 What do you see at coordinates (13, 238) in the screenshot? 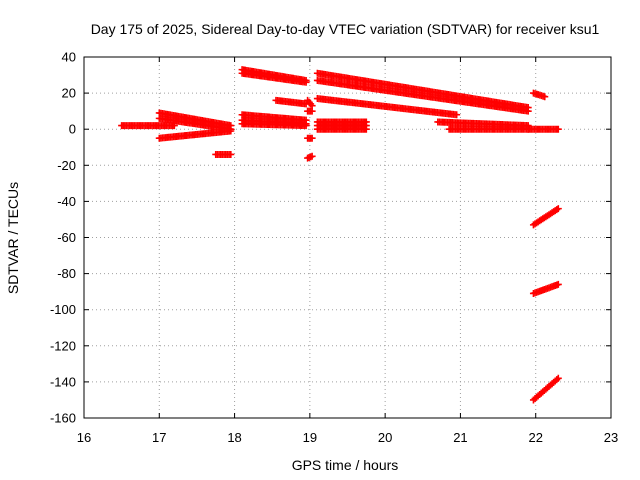
I see `y-axis-label: SDTVAR / TECUs` at bounding box center [13, 238].